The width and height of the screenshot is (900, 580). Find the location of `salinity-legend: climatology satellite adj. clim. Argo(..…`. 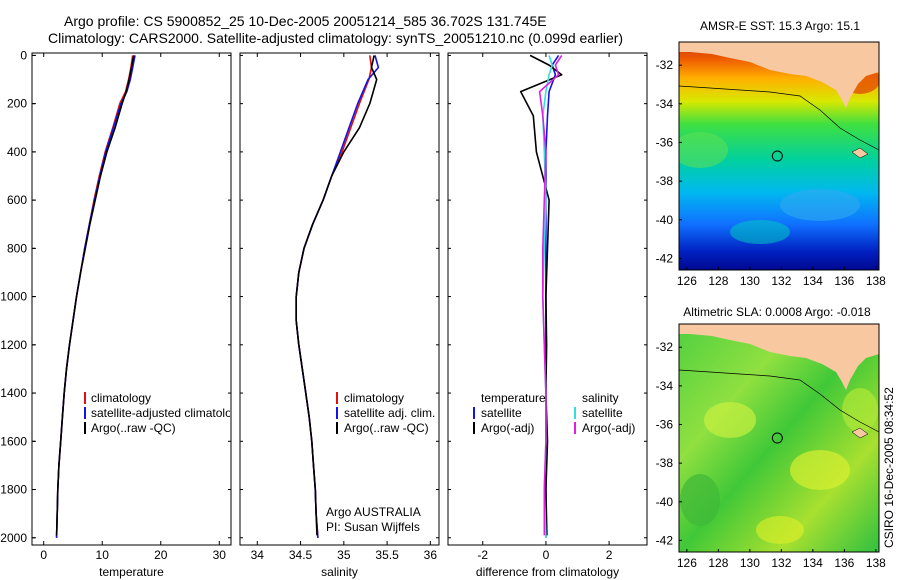

salinity-legend: climatology satellite adj. clim. Argo(..… is located at coordinates (380, 462).